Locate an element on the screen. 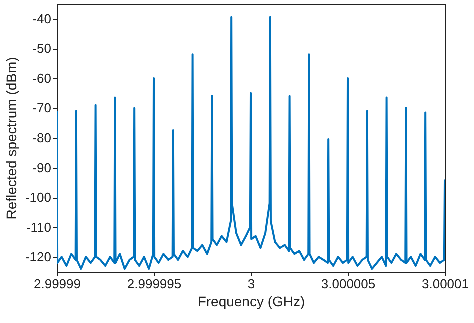  y-tick-label: -90 is located at coordinates (42, 168).